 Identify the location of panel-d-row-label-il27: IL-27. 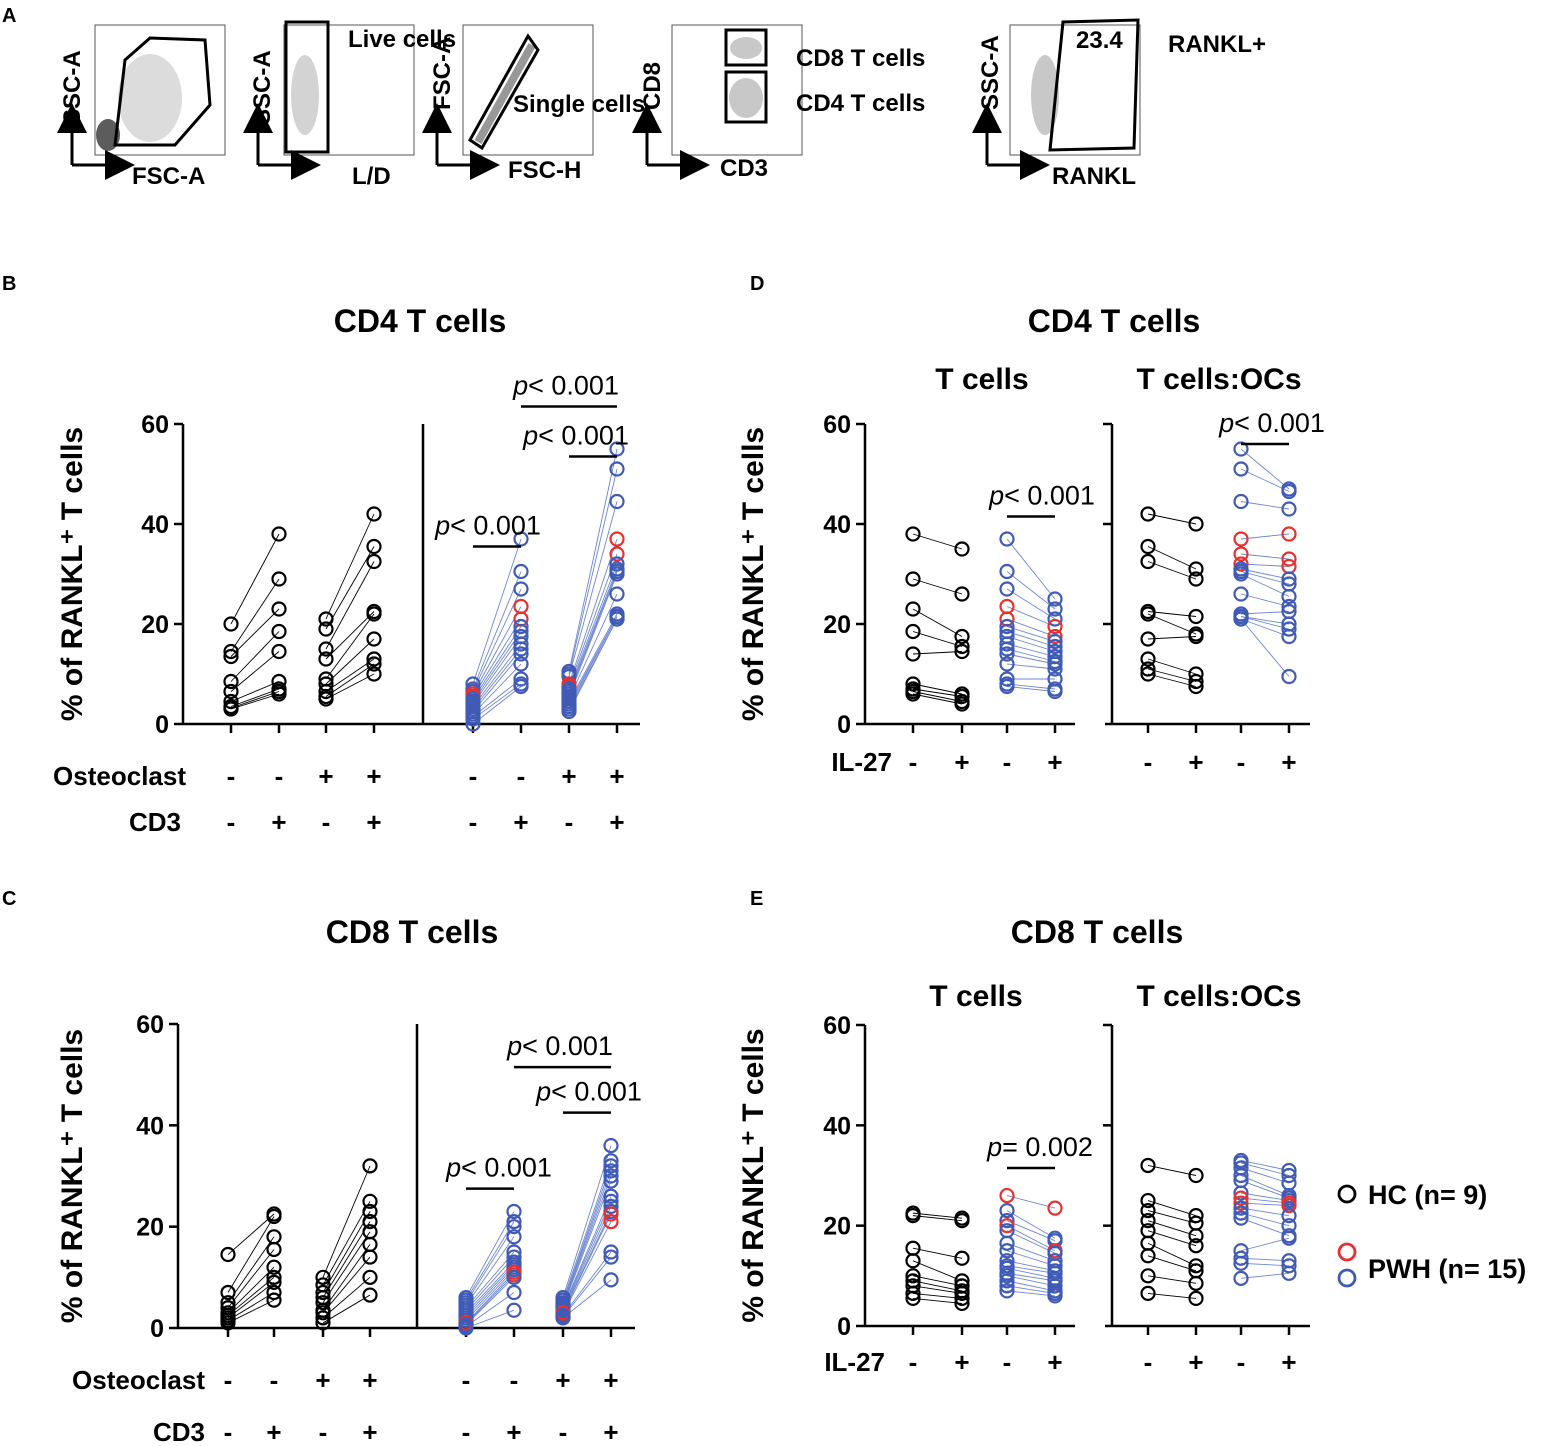
(861, 762).